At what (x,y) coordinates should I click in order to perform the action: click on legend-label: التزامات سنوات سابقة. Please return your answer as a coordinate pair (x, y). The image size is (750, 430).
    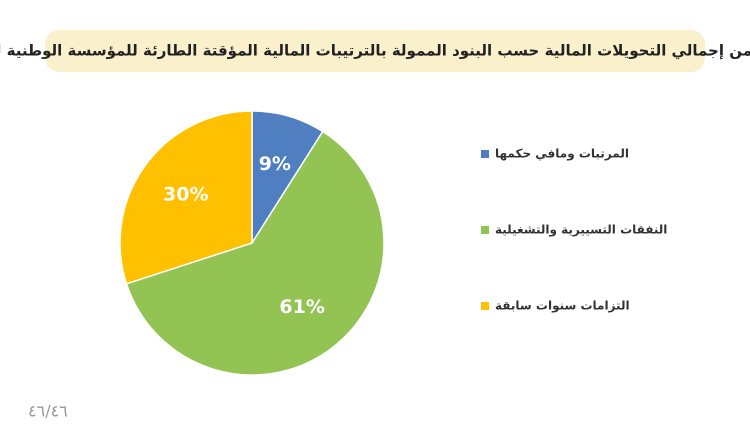
    Looking at the image, I should click on (562, 306).